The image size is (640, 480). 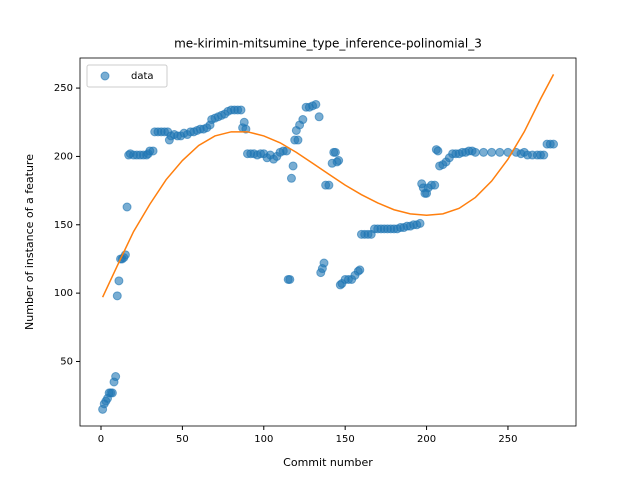 I want to click on legend-label: data, so click(x=142, y=76).